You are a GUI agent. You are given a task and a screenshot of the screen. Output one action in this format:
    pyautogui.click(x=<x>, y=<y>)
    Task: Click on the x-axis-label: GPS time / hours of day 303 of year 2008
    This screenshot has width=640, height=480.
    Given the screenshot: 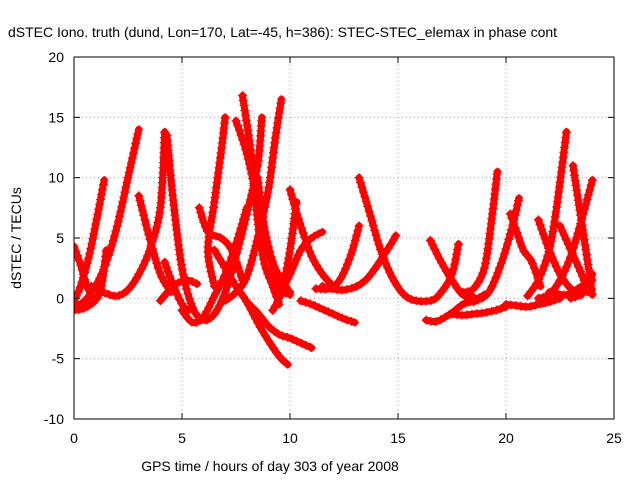 What is the action you would take?
    pyautogui.click(x=270, y=466)
    